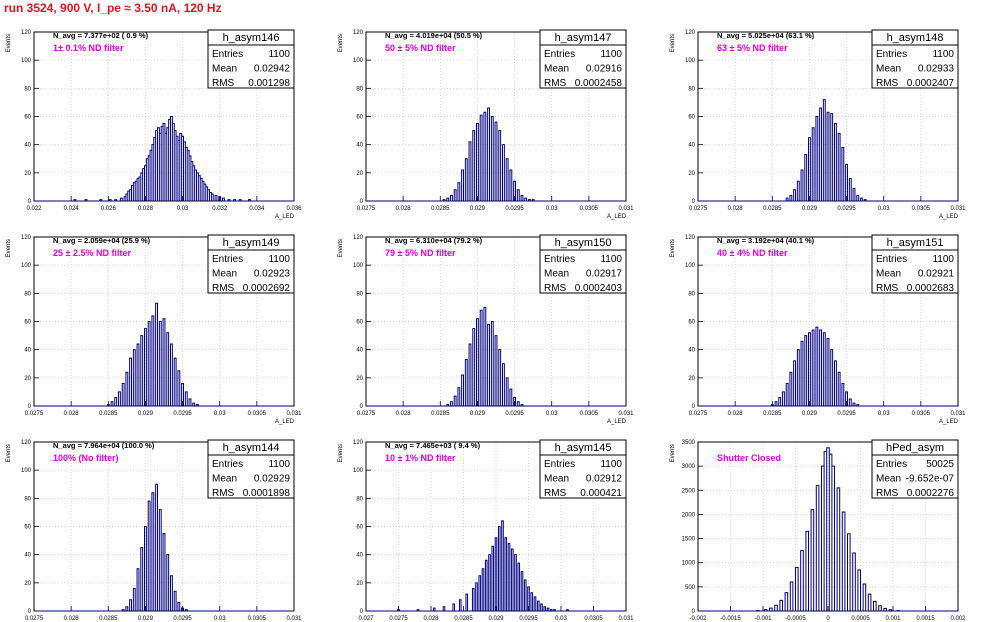 The image size is (996, 622). What do you see at coordinates (766, 240) in the screenshot?
I see `navg-annotation: N_avg = 3.192e+04 (40.1 %)` at bounding box center [766, 240].